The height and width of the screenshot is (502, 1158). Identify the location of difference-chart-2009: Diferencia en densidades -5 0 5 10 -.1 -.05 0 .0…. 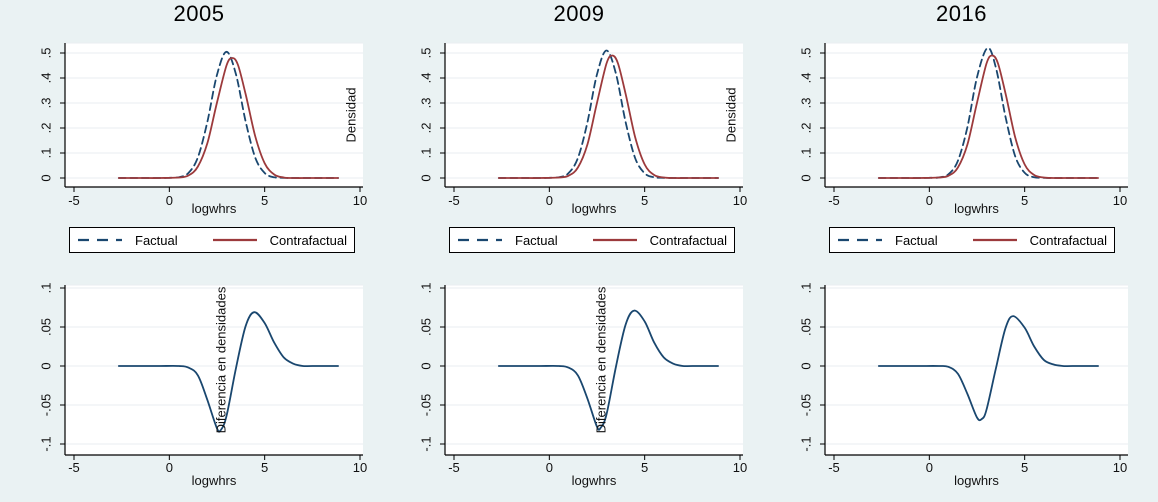
(582, 385).